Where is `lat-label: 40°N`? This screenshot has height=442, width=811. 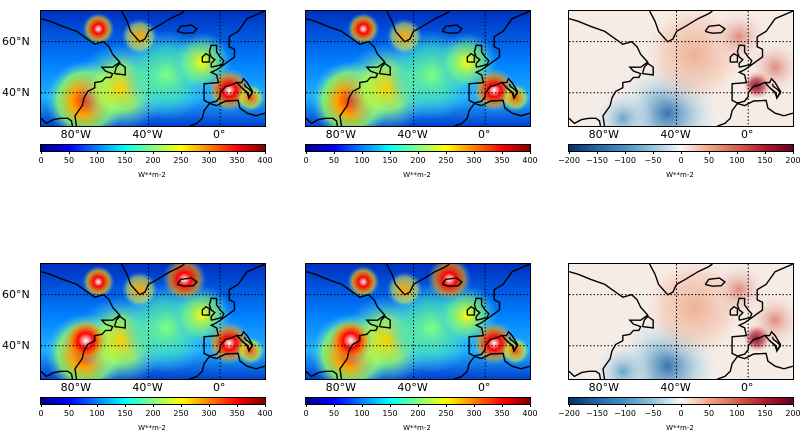
lat-label: 40°N is located at coordinates (16, 345).